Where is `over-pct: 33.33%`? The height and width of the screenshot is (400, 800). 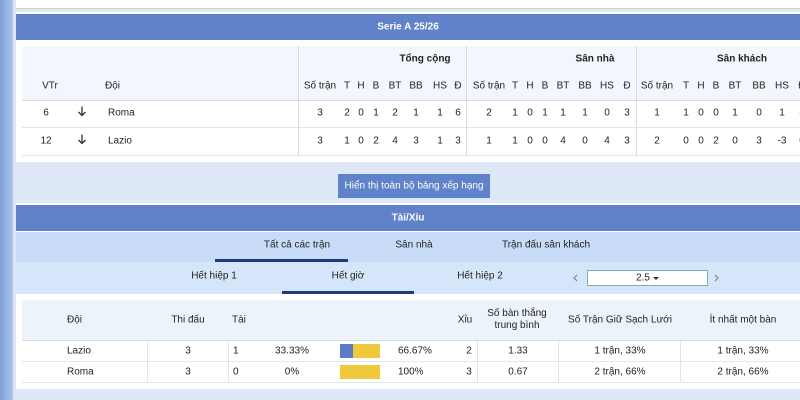
over-pct: 33.33% is located at coordinates (292, 351).